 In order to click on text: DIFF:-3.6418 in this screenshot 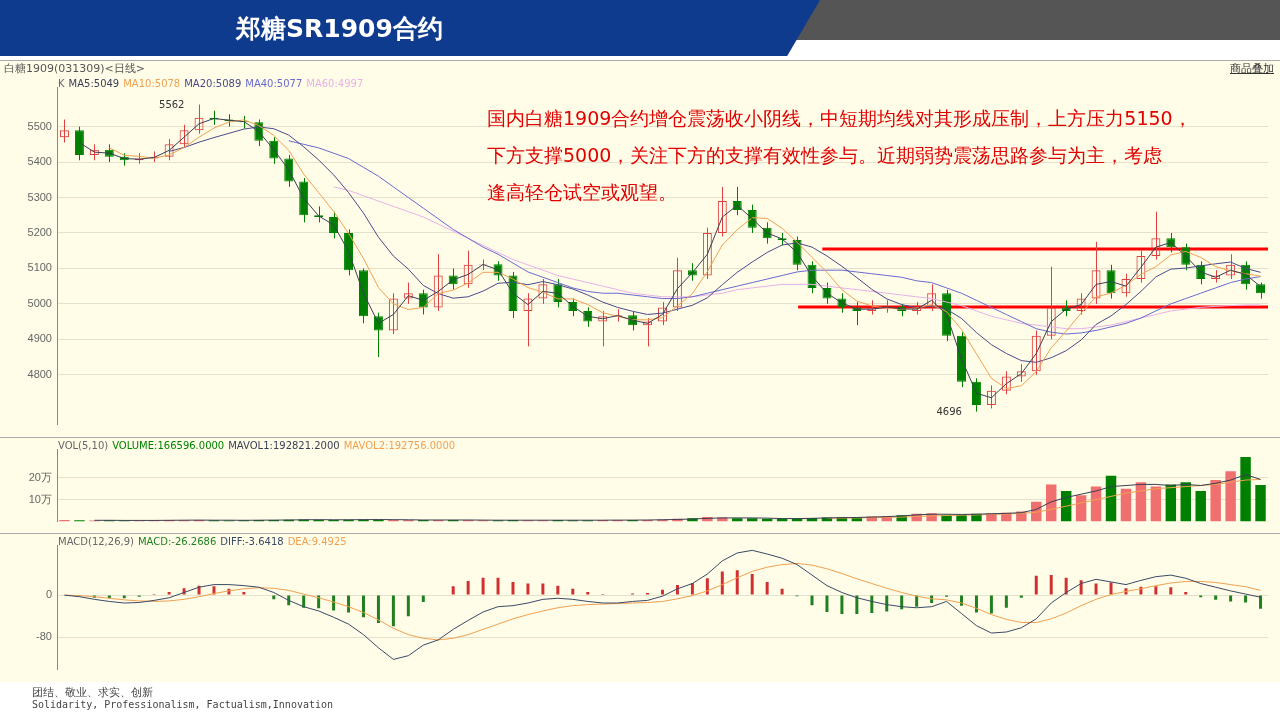, I will do `click(252, 541)`.